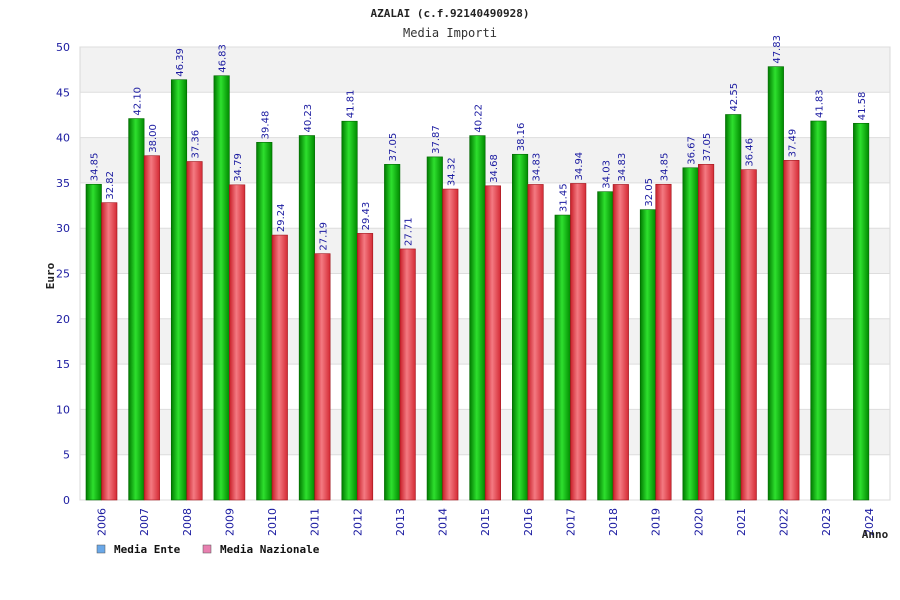  What do you see at coordinates (229, 522) in the screenshot?
I see `x-tick-label-2009: 2009` at bounding box center [229, 522].